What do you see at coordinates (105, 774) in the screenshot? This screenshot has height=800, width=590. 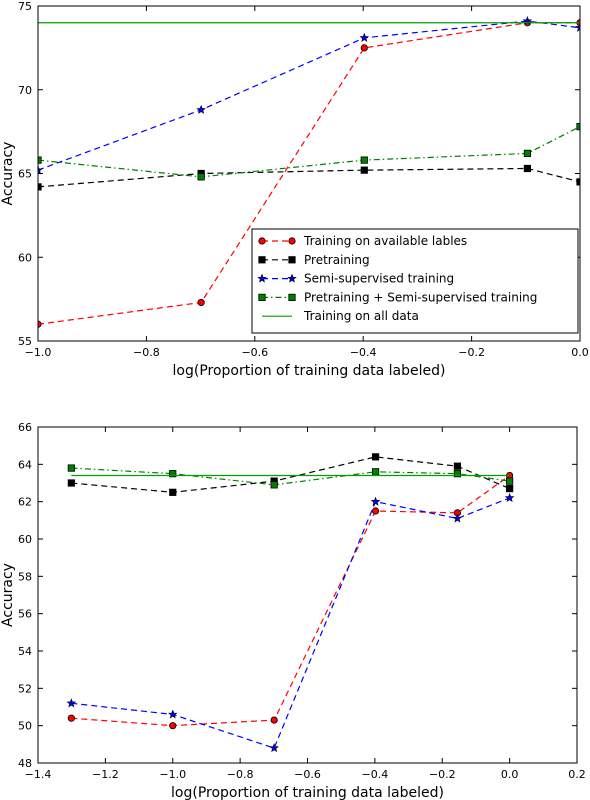 I see `x-tick-label: −1.2` at bounding box center [105, 774].